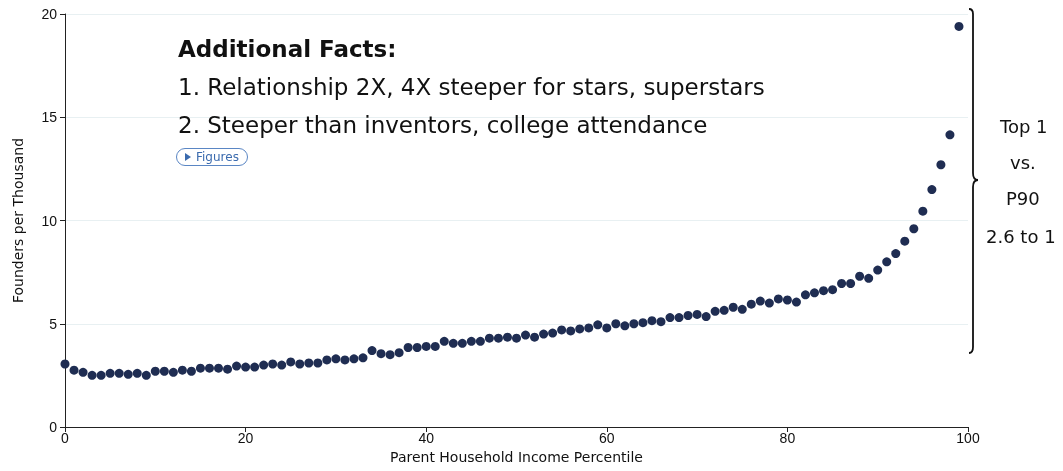 The height and width of the screenshot is (471, 1063). What do you see at coordinates (968, 438) in the screenshot?
I see `x-tick-label: 100` at bounding box center [968, 438].